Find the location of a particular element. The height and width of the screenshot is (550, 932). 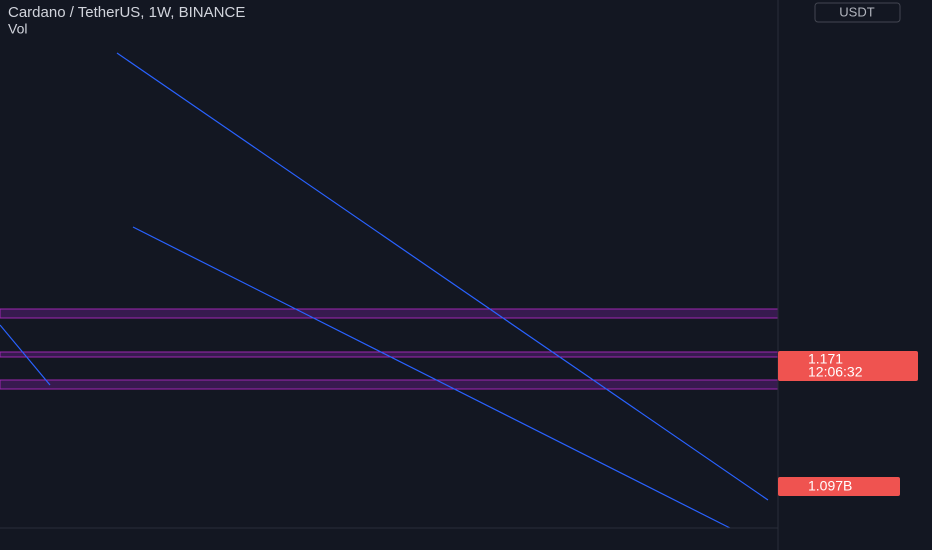

volume-tag is located at coordinates (839, 486).